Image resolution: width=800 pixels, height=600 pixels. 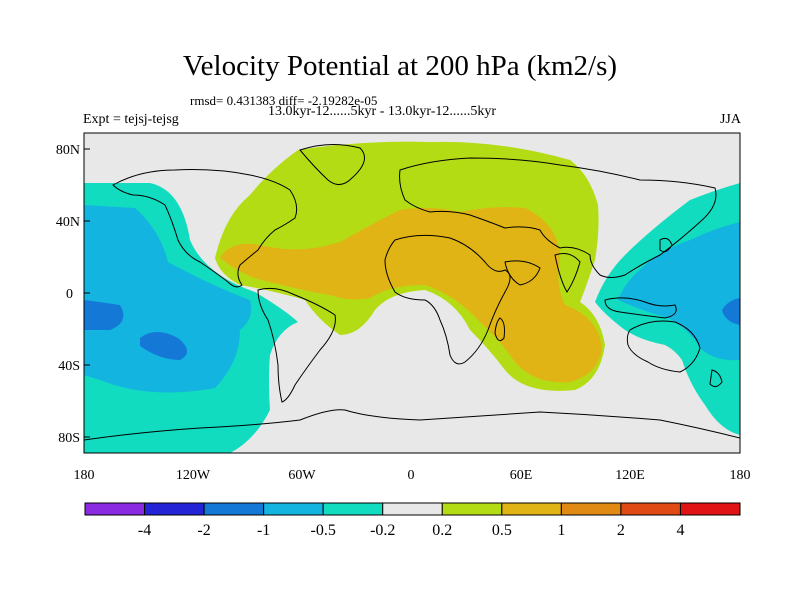 I want to click on colorbar-label: -0.2, so click(x=382, y=530).